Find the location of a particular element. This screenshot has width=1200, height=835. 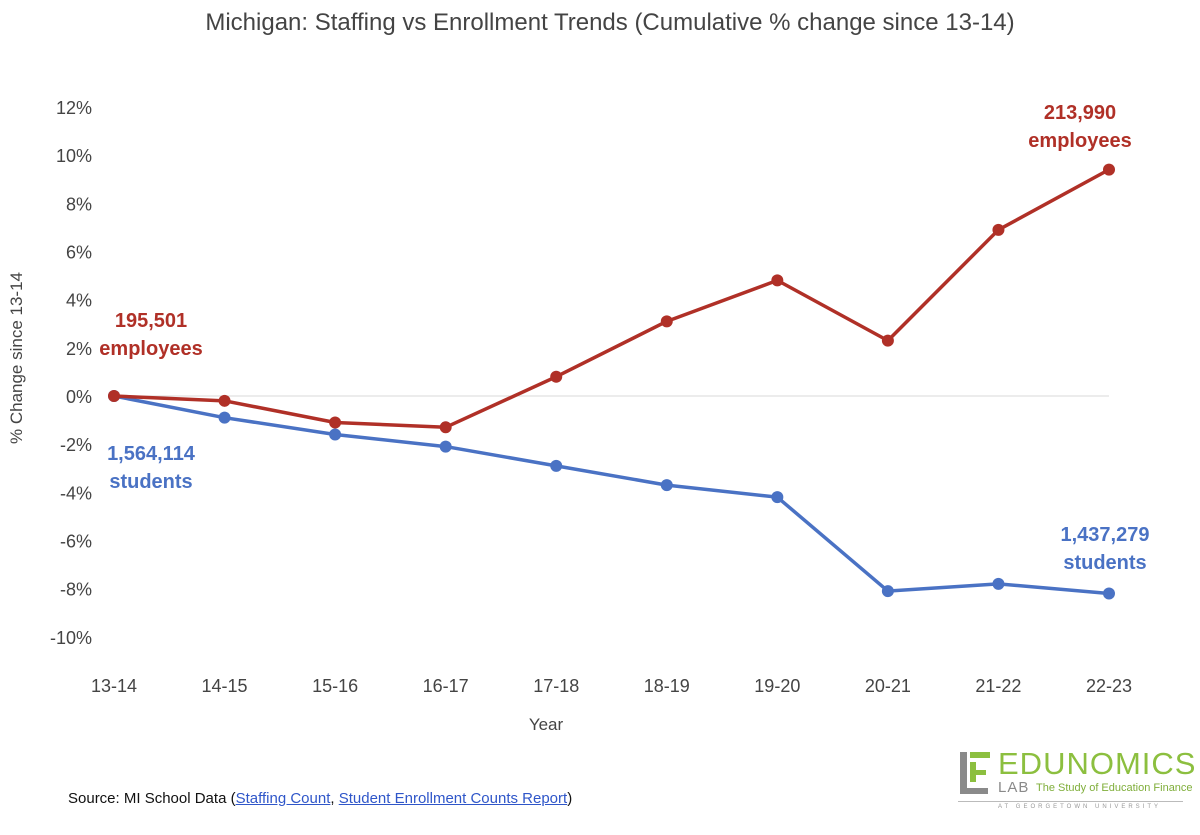

x-tick-label: 20-21 is located at coordinates (888, 686).